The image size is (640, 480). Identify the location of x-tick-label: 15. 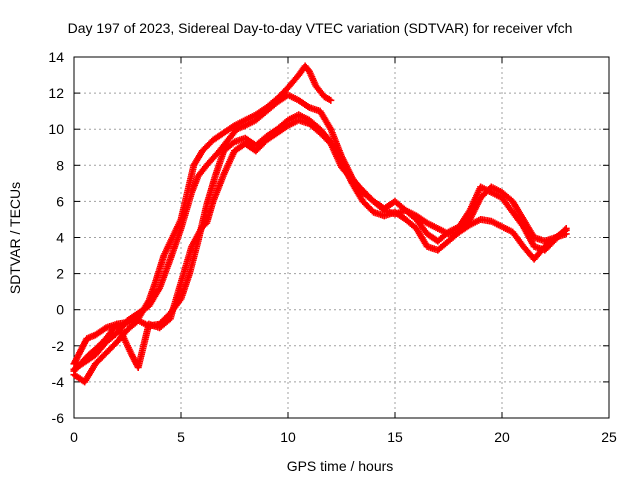
(395, 437).